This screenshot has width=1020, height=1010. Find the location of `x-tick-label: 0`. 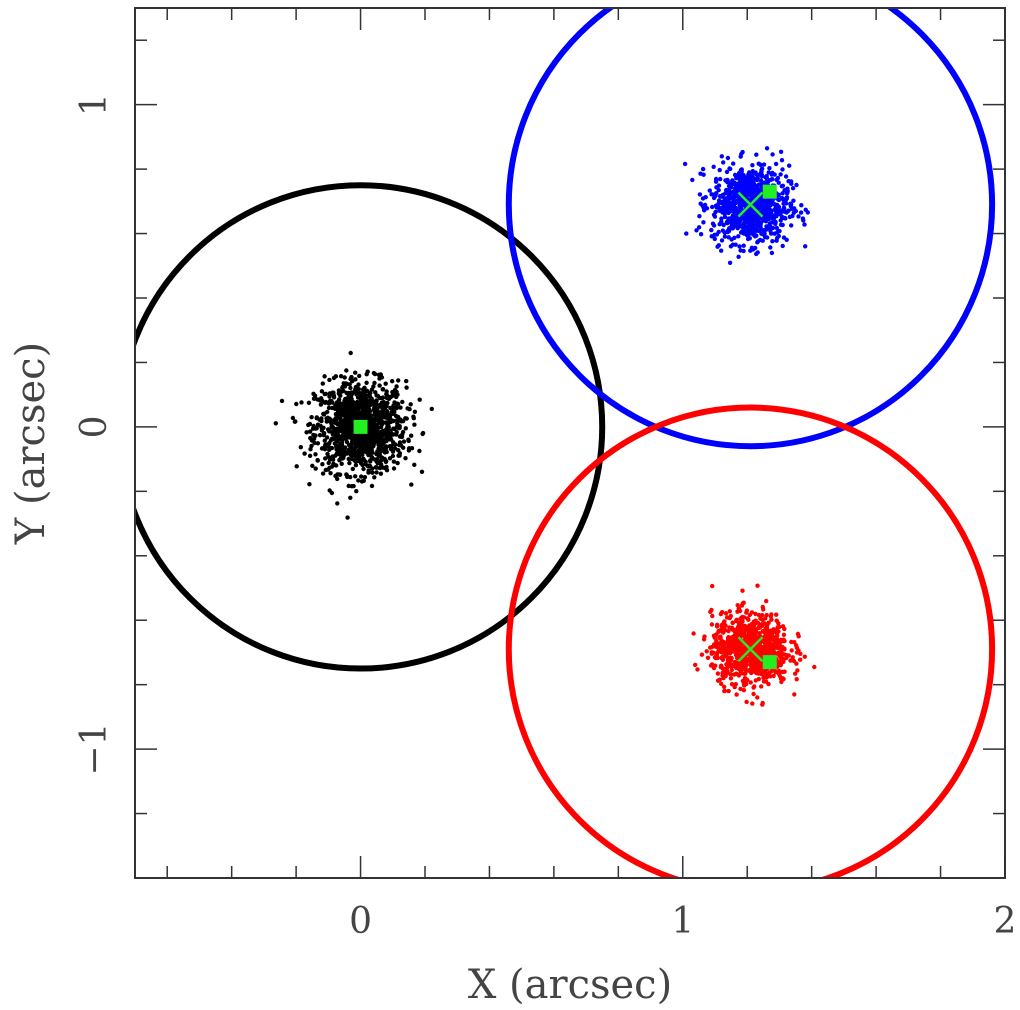

x-tick-label: 0 is located at coordinates (360, 921).